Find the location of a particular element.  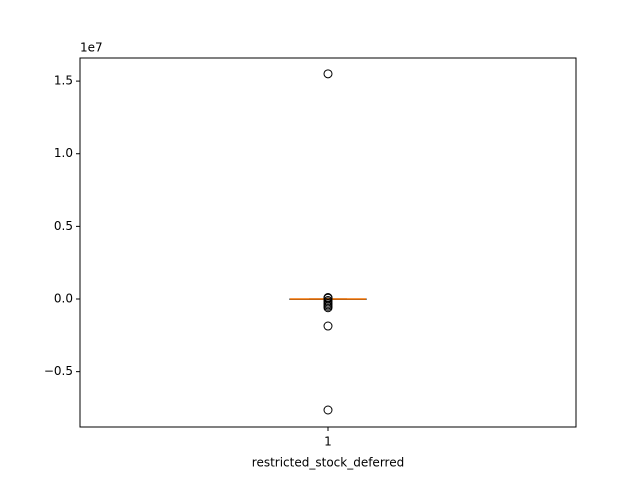

y-tick-label: 1.0 is located at coordinates (63, 153).